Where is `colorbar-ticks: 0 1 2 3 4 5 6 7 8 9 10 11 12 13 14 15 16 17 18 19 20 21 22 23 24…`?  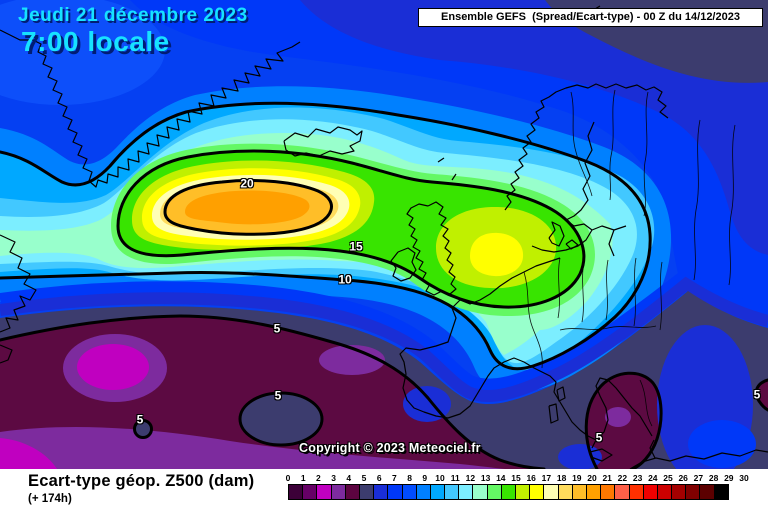
colorbar-ticks: 0 1 2 3 4 5 6 7 8 9 10 11 12 13 14 15 16 17 18 19 20 21 22 23 24… is located at coordinates (524, 478).